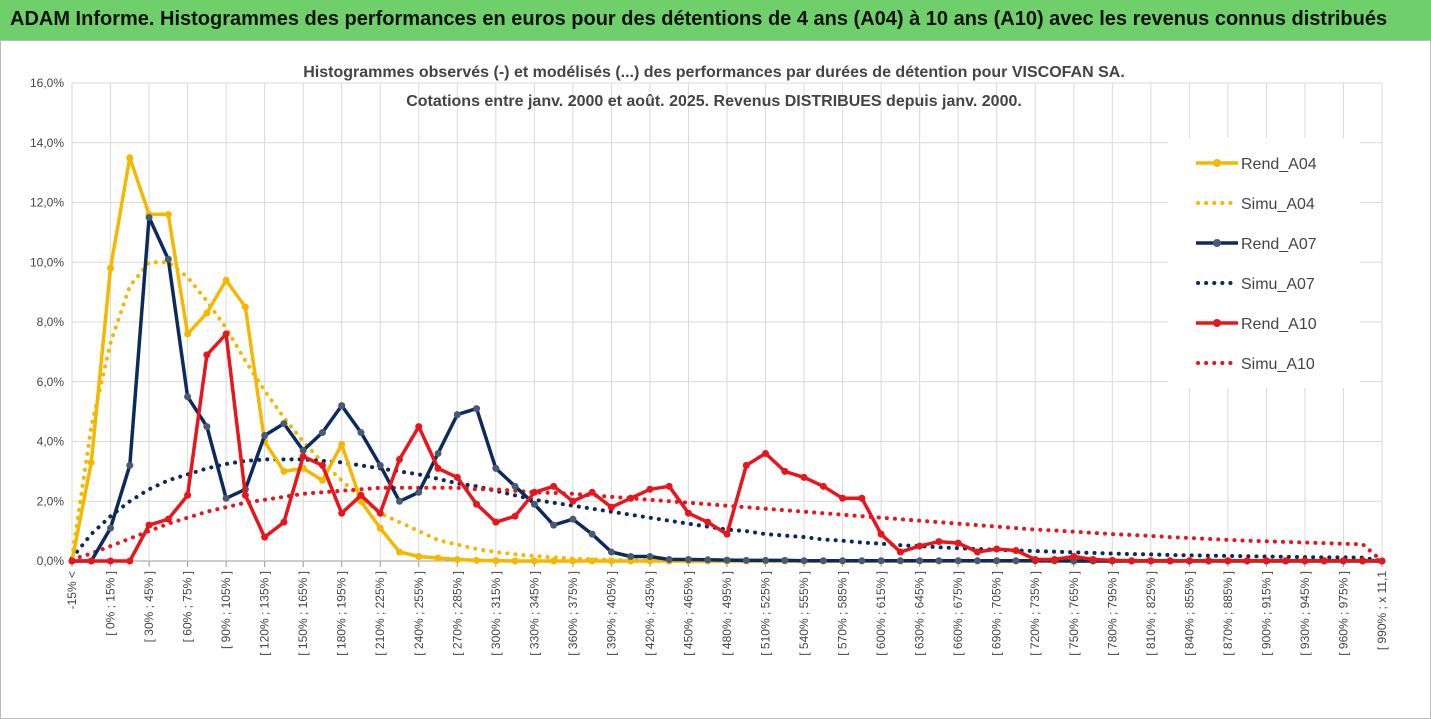  I want to click on x-tick-label: [ 270% ; 285% ], so click(457, 613).